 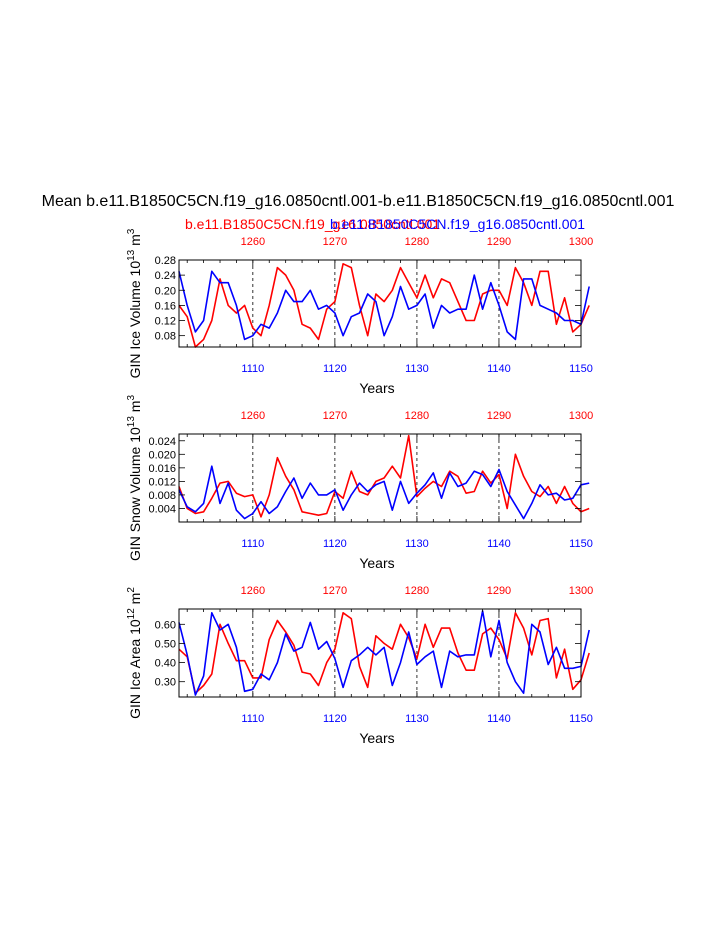 I want to click on y-tick-label: 0.16, so click(x=165, y=306).